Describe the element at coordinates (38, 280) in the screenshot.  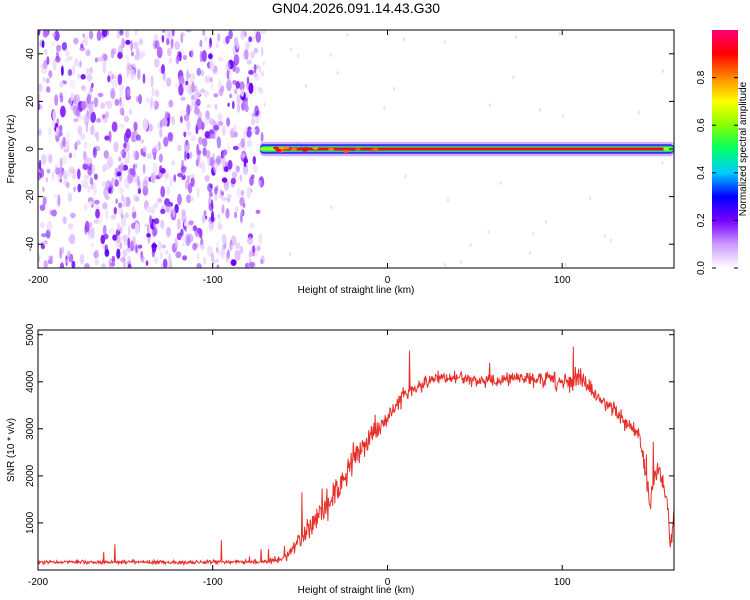
I see `x-tick-label: -200` at that location.